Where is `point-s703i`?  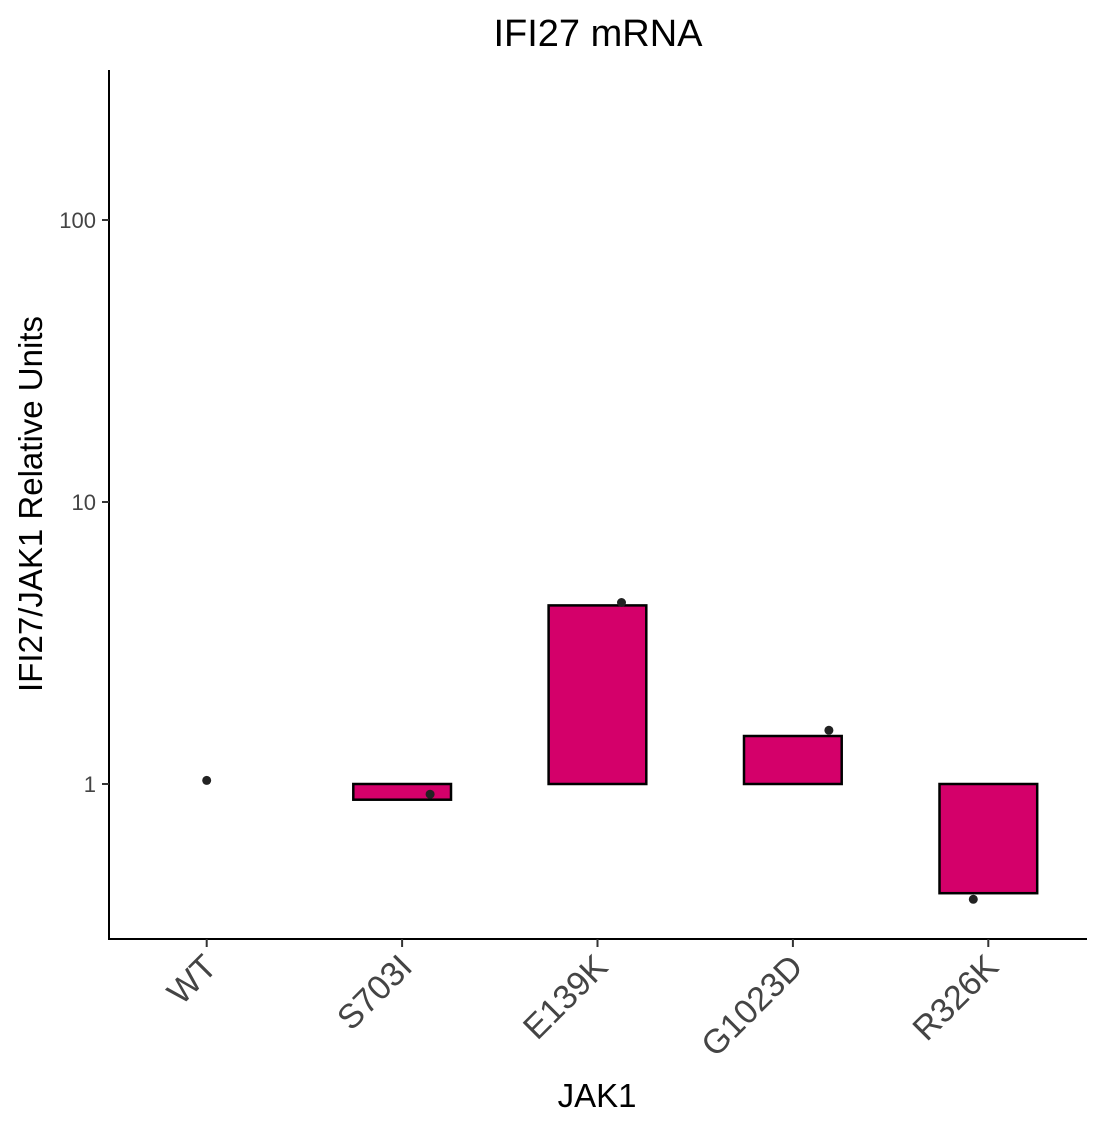
point-s703i is located at coordinates (430, 794).